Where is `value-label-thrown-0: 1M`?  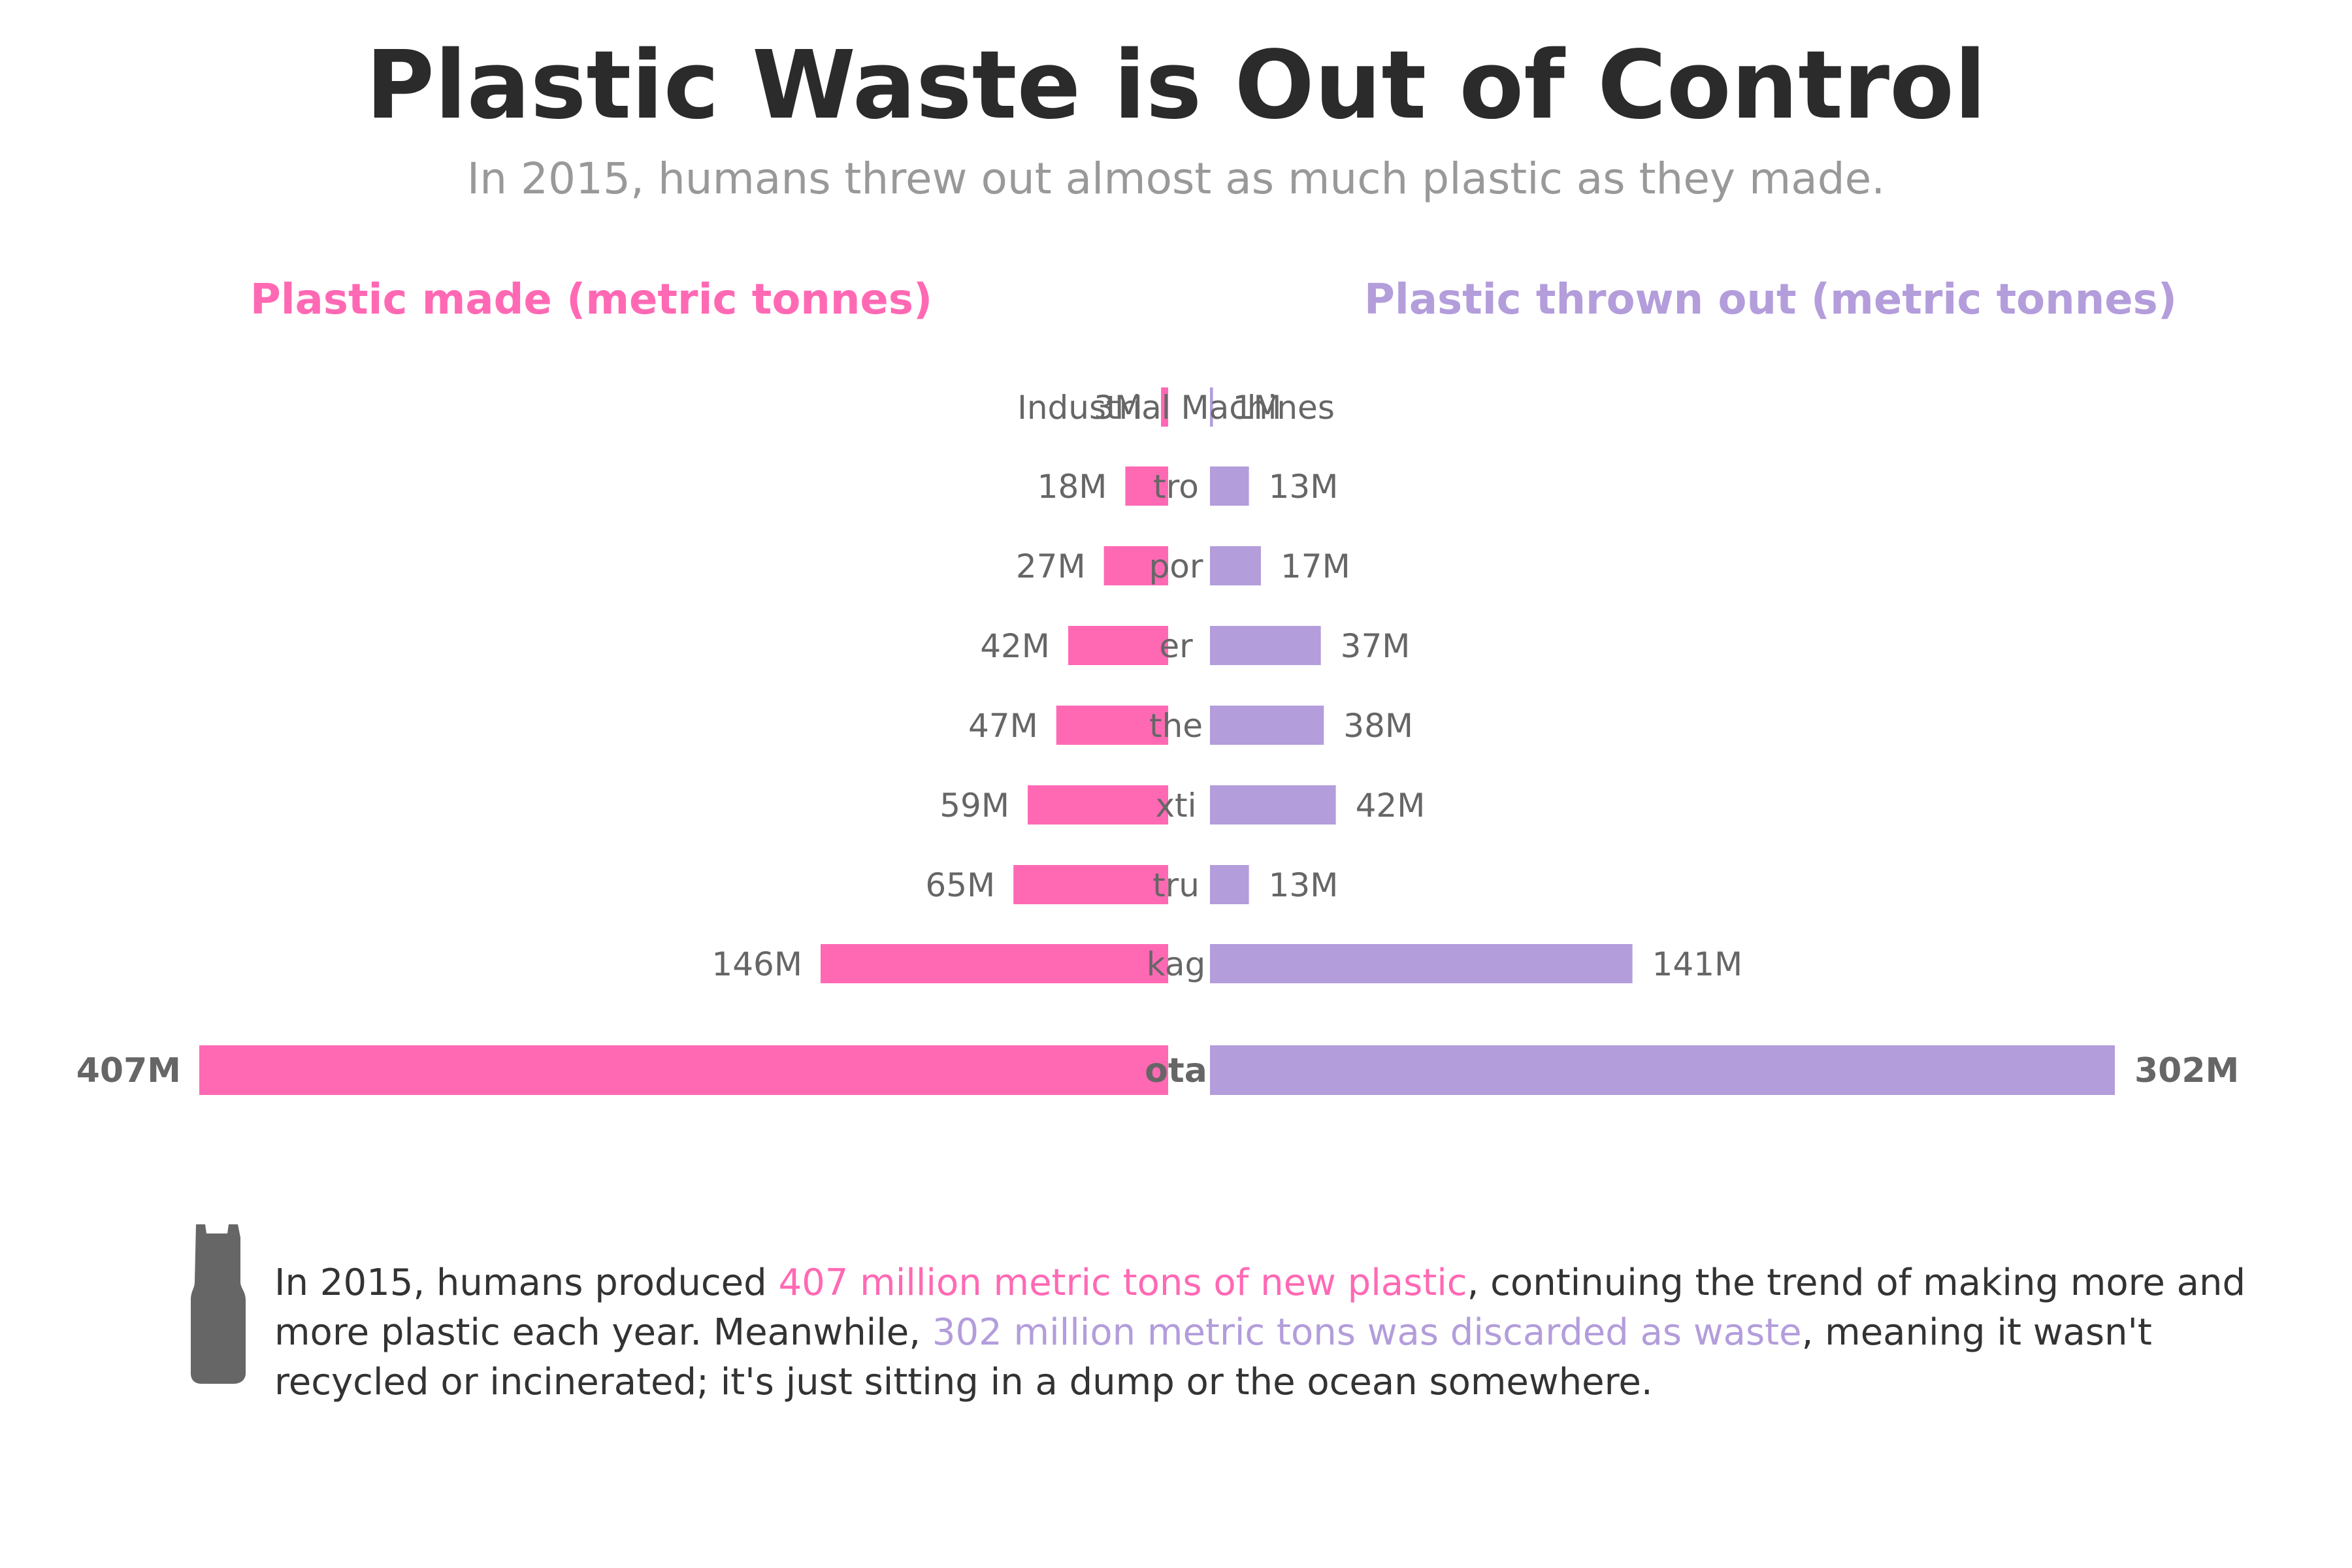
value-label-thrown-0: 1M is located at coordinates (1257, 408).